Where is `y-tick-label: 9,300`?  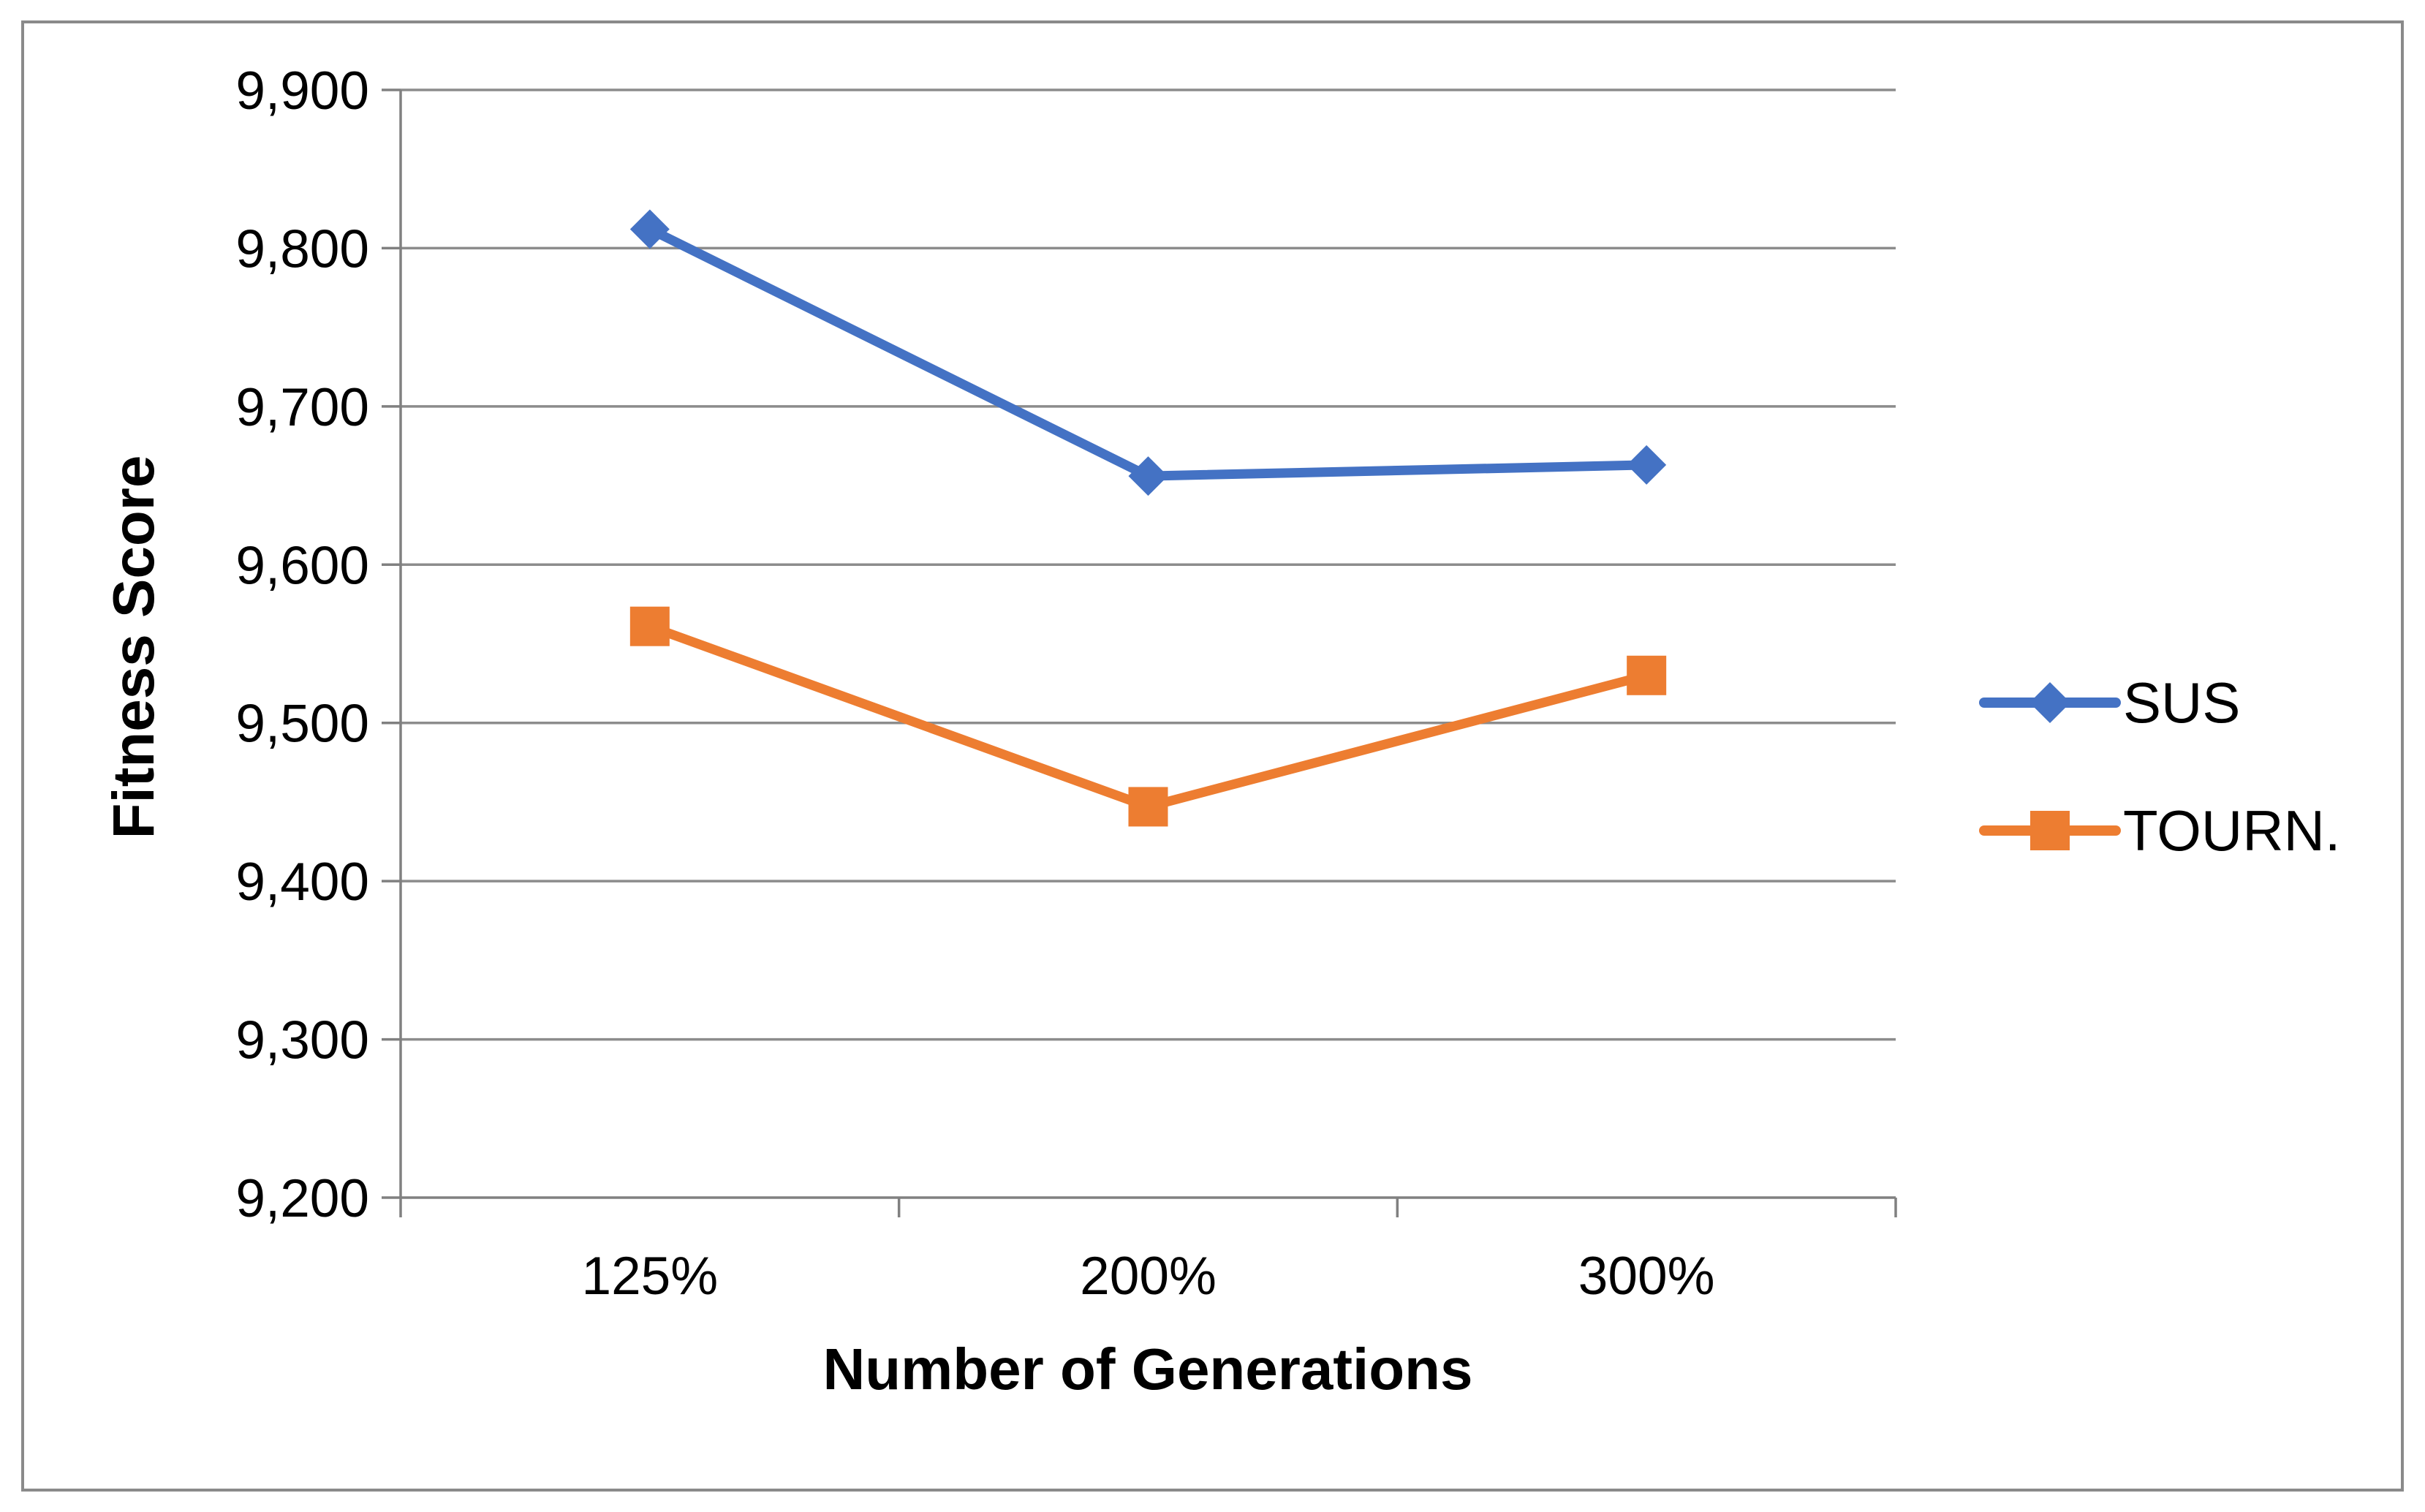
y-tick-label: 9,300 is located at coordinates (302, 1040).